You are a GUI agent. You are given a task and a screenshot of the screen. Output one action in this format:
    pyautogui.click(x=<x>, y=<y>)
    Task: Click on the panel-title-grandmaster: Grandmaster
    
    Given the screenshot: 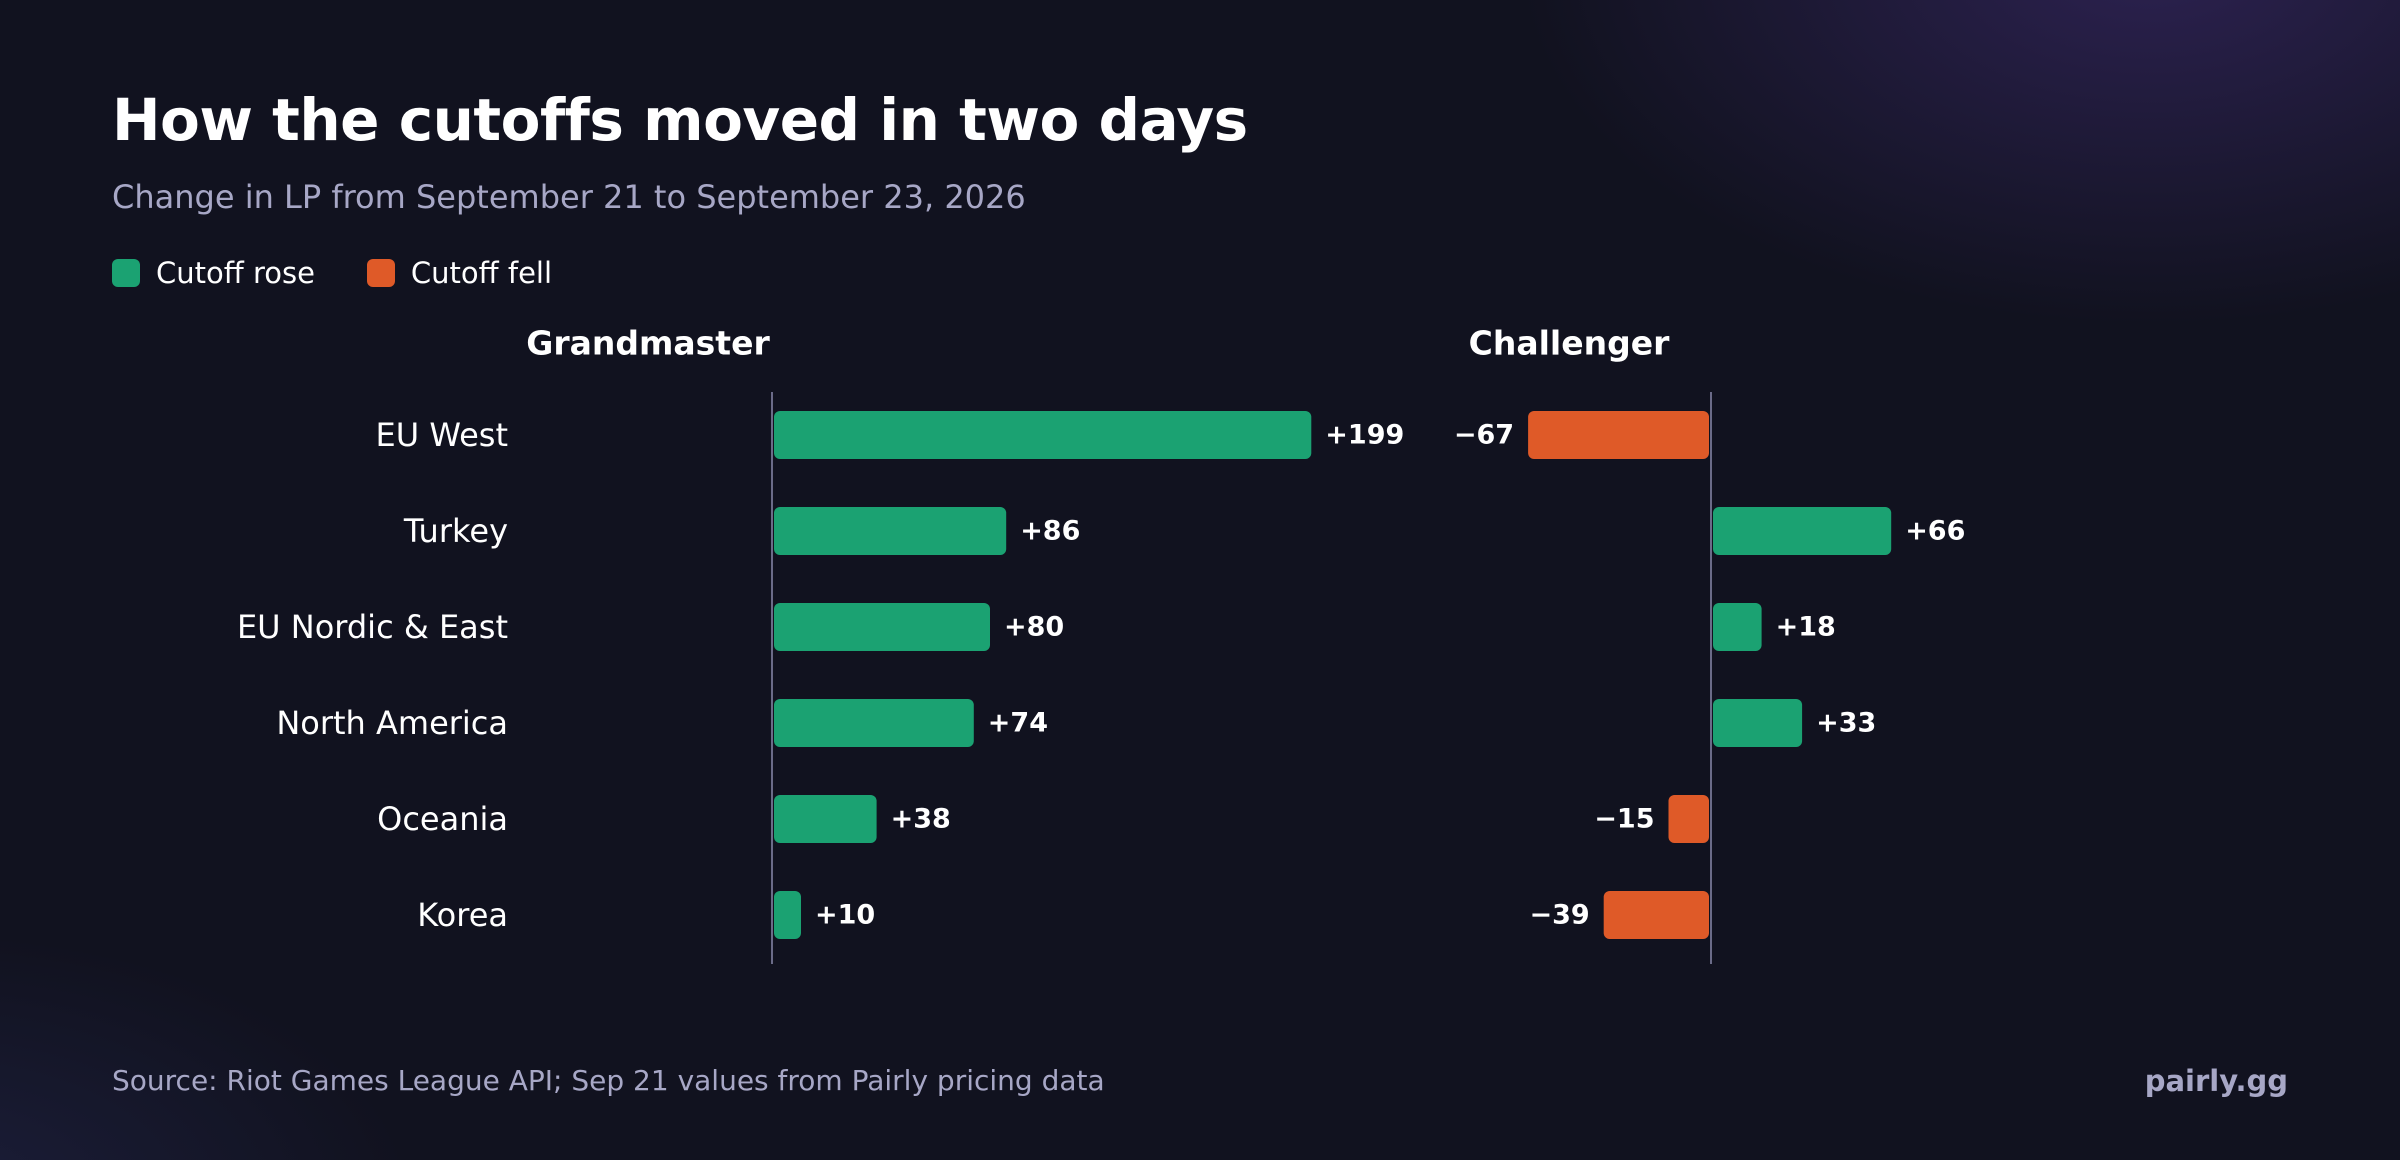 What is the action you would take?
    pyautogui.click(x=648, y=343)
    